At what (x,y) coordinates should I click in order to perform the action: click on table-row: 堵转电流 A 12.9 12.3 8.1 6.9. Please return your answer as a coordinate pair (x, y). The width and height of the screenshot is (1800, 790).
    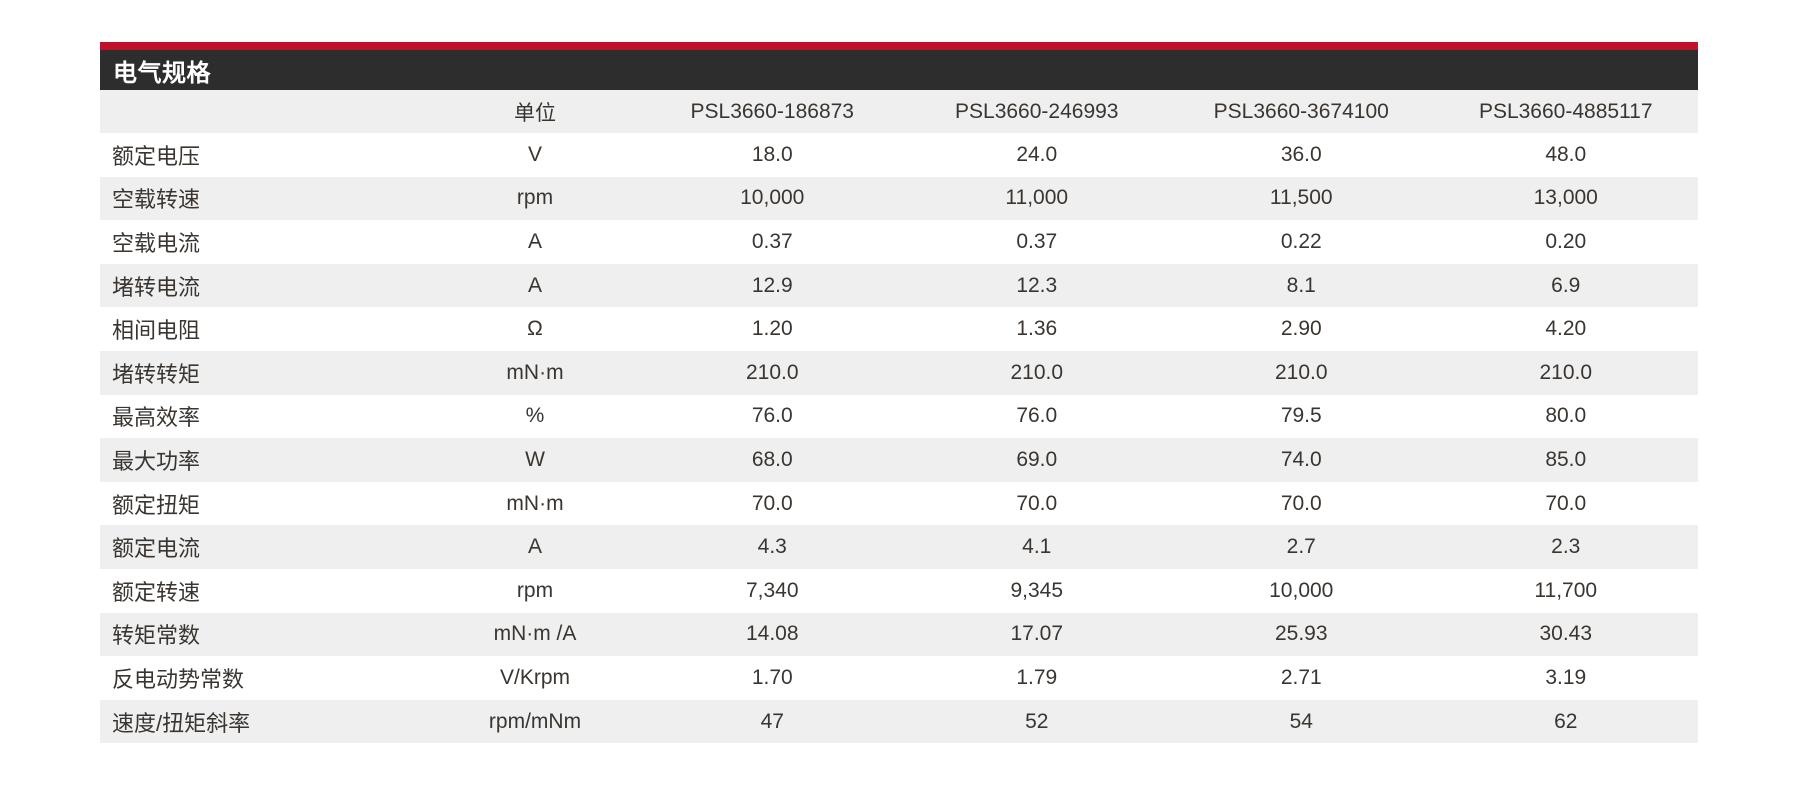
    Looking at the image, I should click on (899, 285).